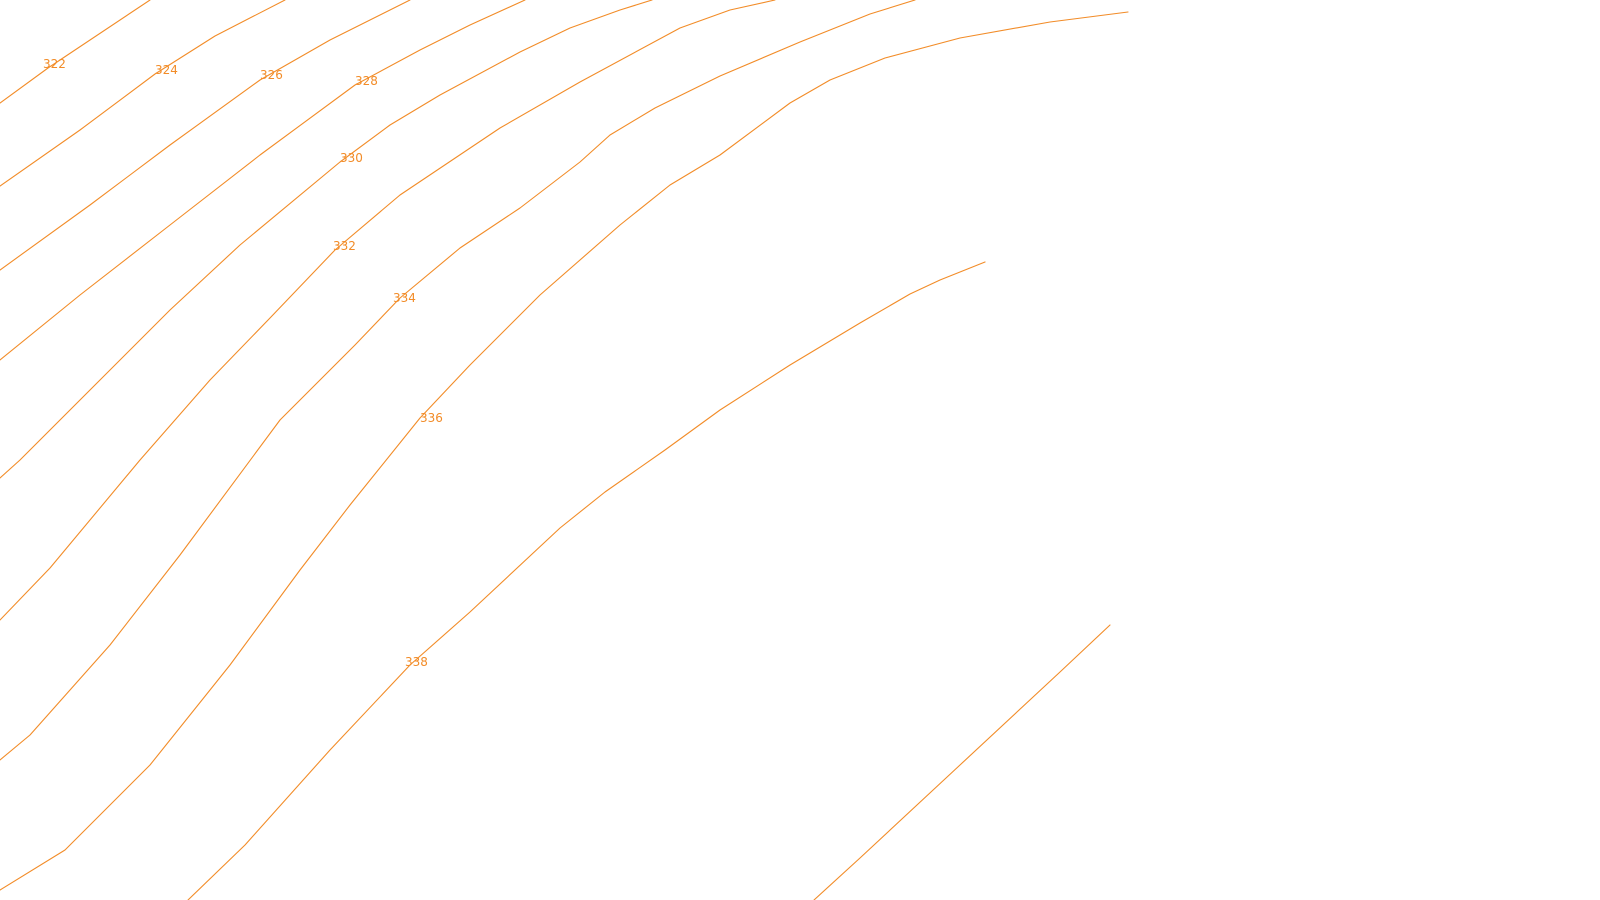 This screenshot has height=900, width=1600. I want to click on contour-label-334: 334, so click(404, 298).